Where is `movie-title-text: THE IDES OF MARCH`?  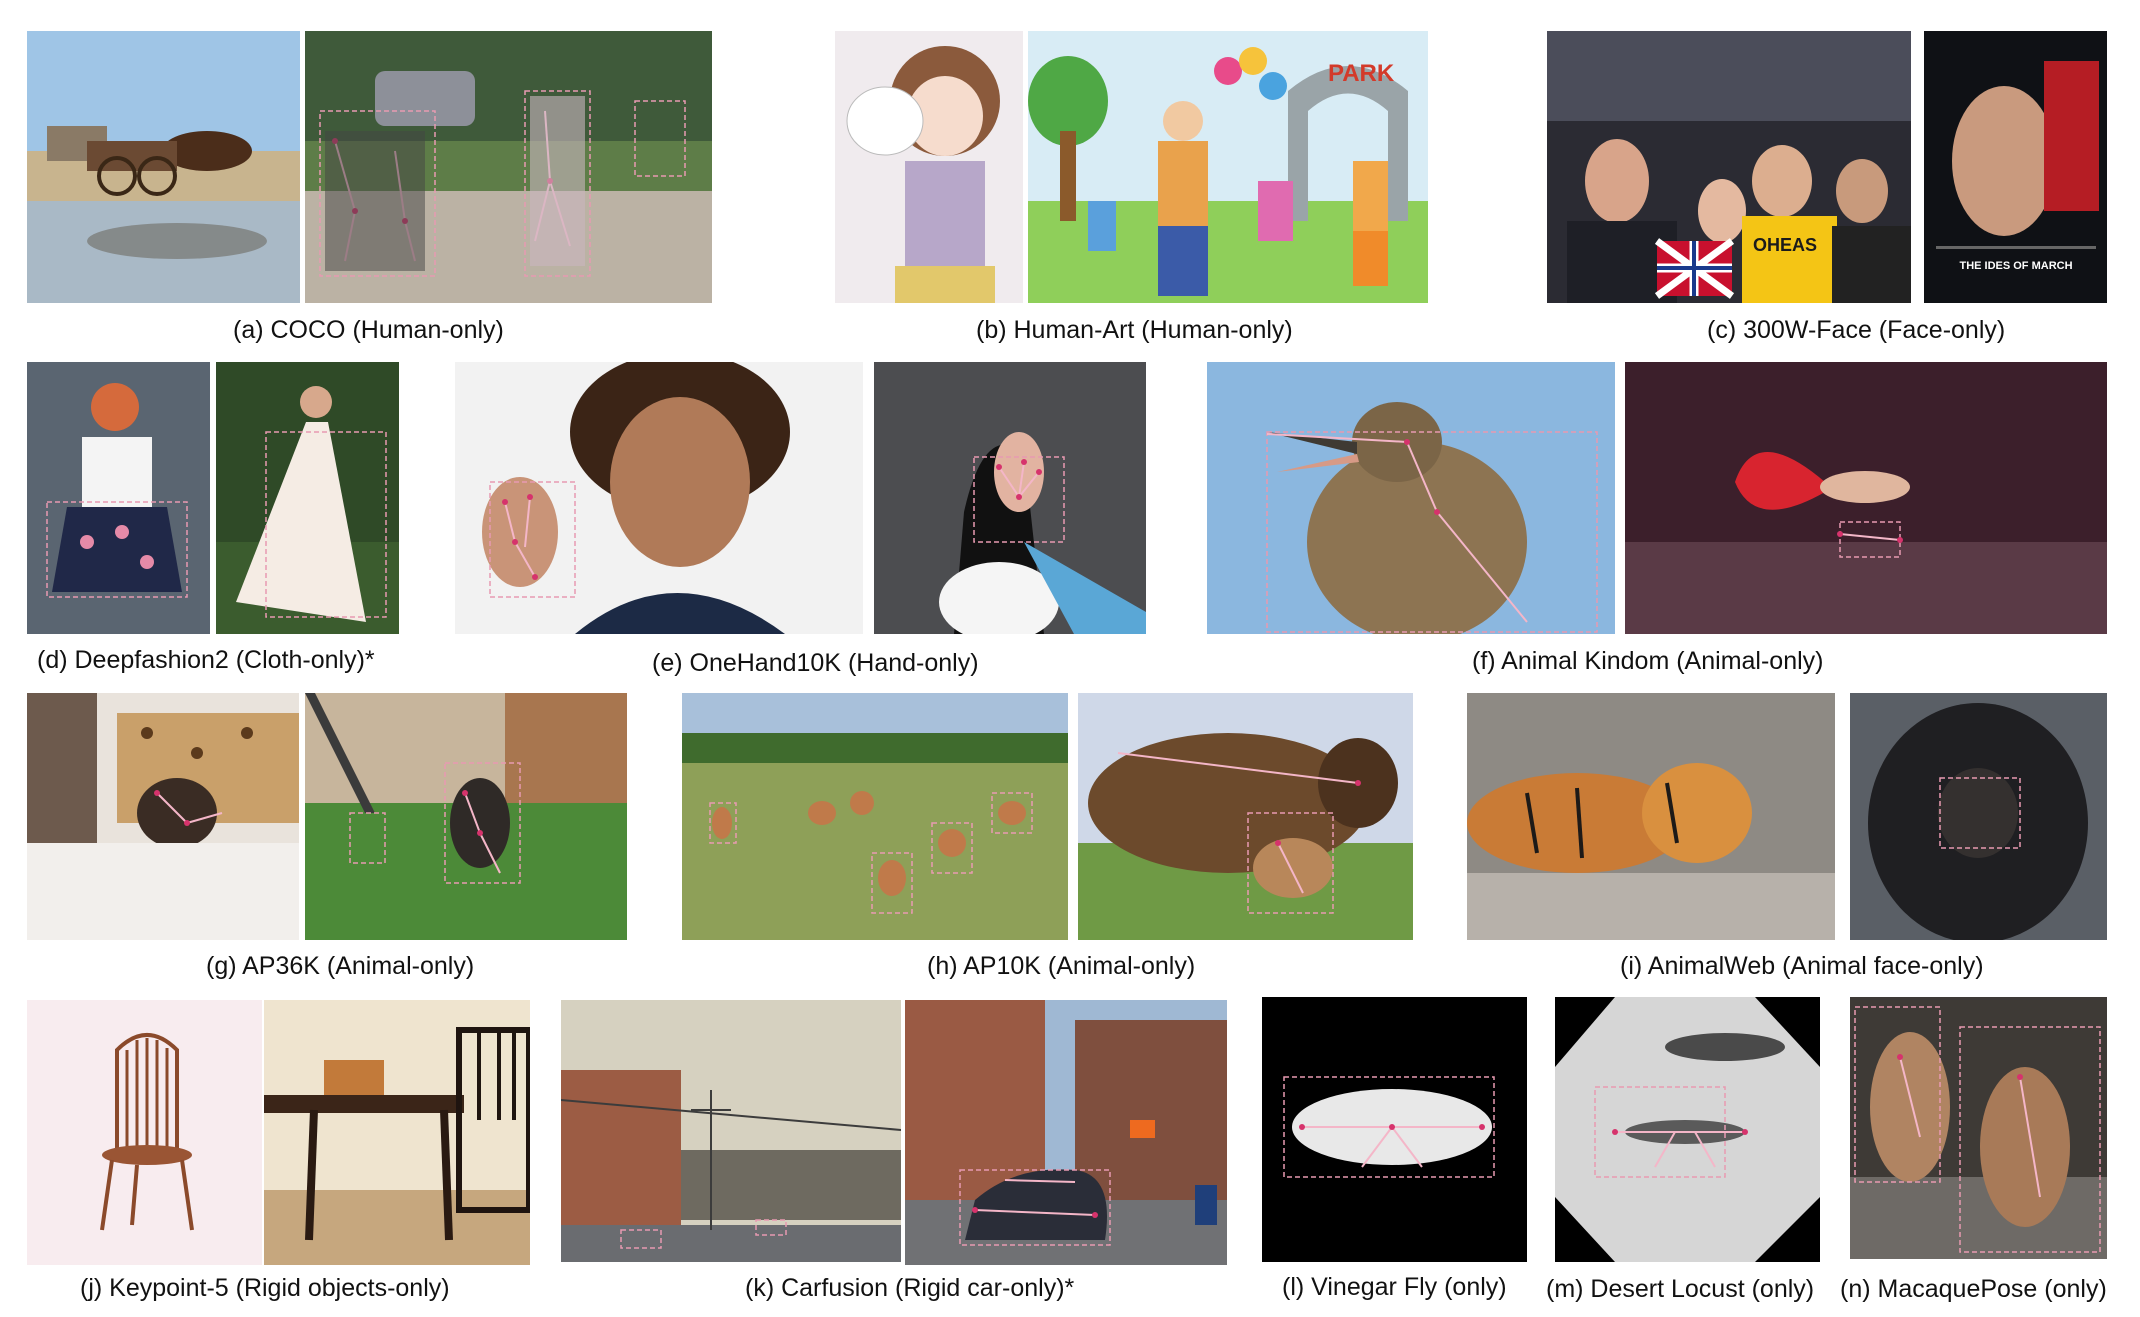
movie-title-text: THE IDES OF MARCH is located at coordinates (2015, 266).